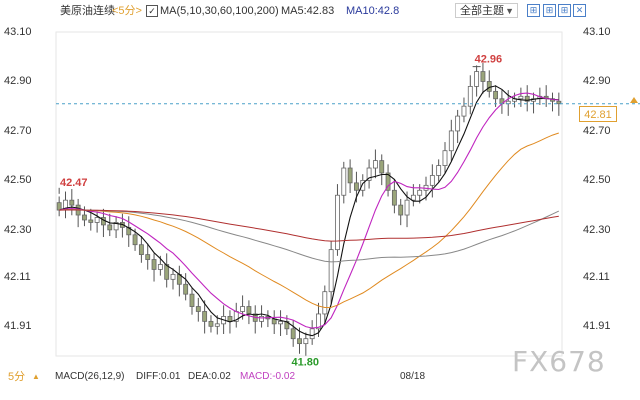  I want to click on y-tick-label-right: 42.50, so click(597, 180).